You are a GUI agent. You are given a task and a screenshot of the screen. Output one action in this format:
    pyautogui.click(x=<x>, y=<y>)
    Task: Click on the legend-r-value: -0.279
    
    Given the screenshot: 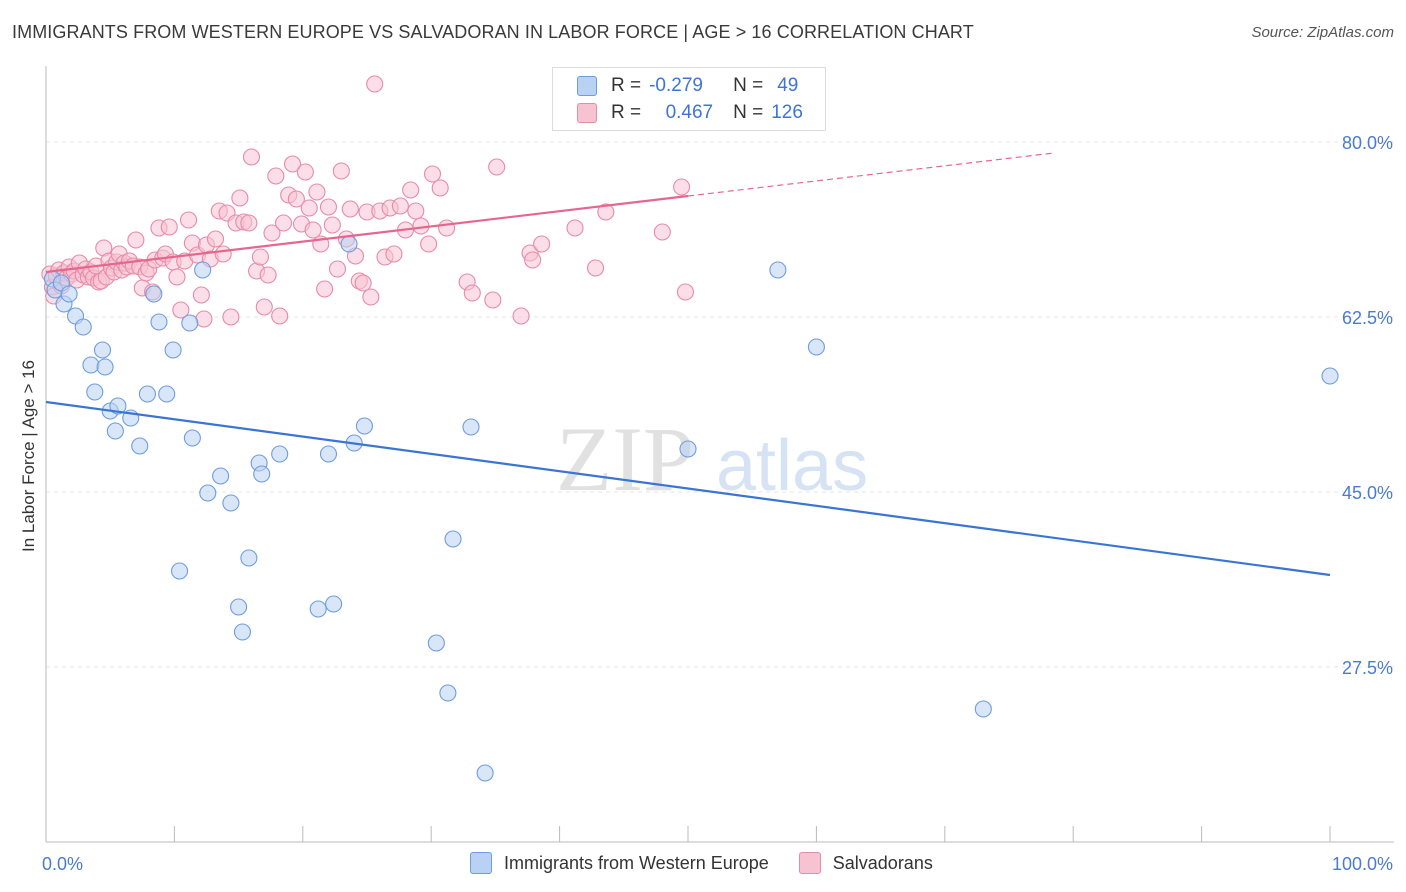 What is the action you would take?
    pyautogui.click(x=676, y=85)
    